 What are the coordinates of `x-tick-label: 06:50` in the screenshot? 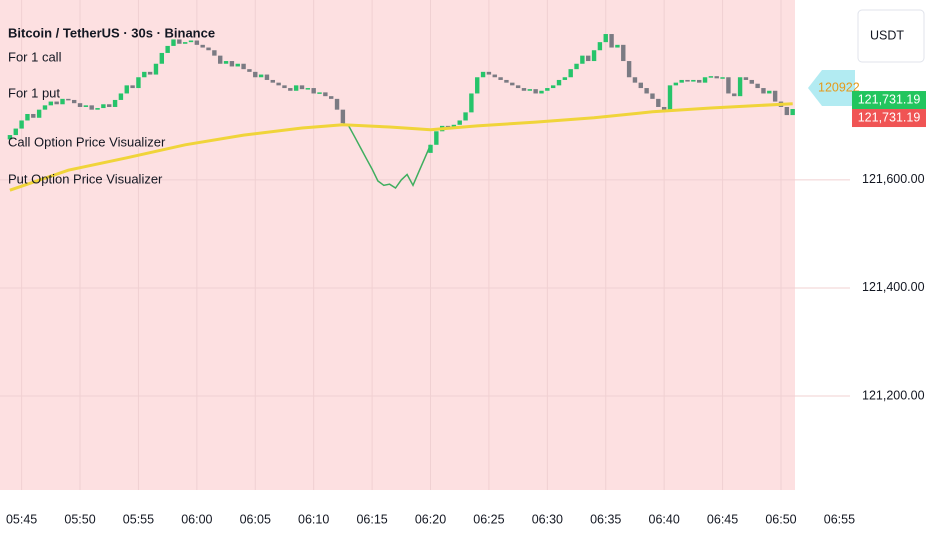 It's located at (780, 519).